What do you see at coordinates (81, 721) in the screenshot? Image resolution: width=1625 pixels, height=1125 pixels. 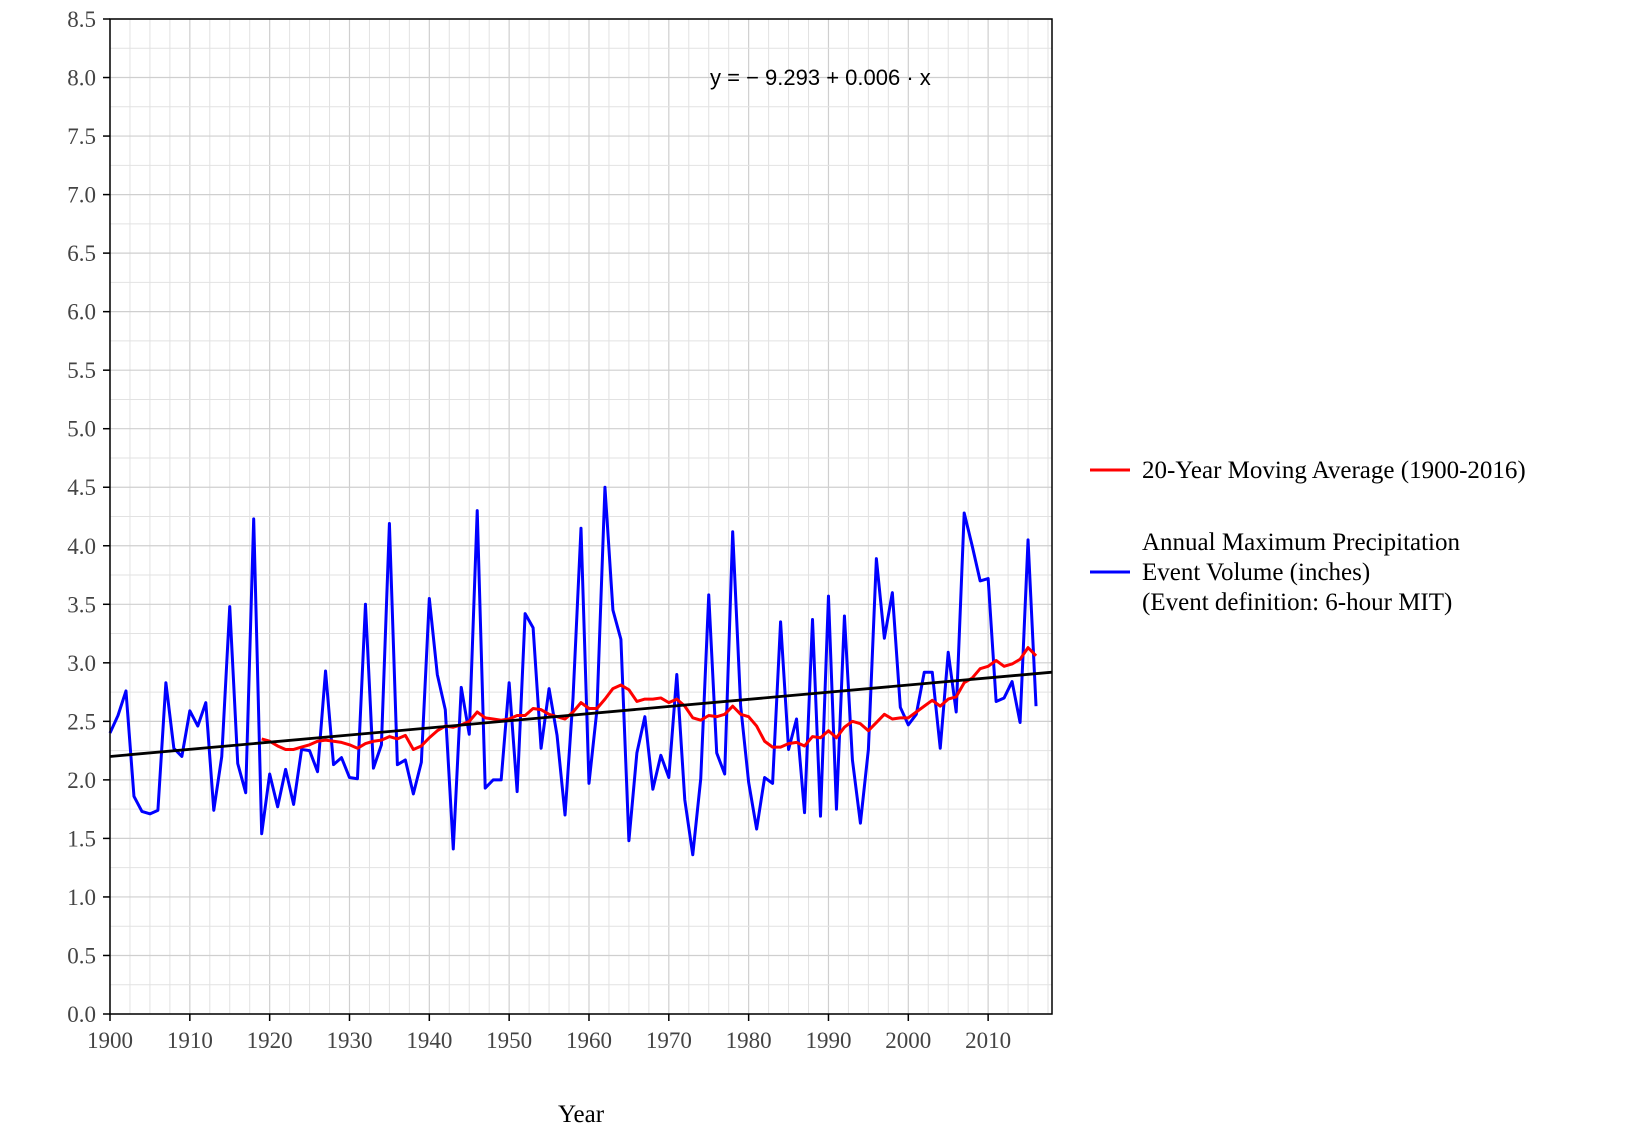 I see `y-tick-label: 2.5` at bounding box center [81, 721].